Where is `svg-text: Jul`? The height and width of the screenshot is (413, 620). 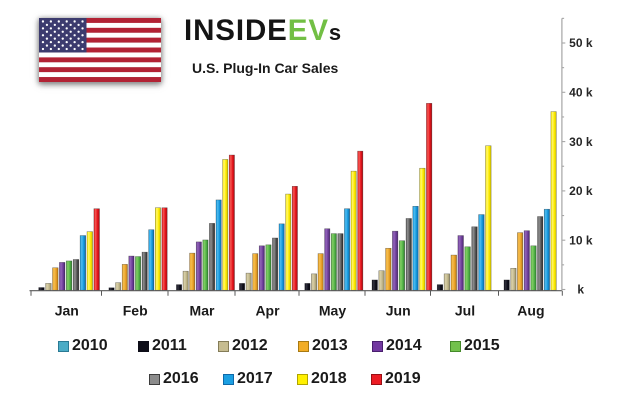
svg-text: Jul is located at coordinates (465, 311).